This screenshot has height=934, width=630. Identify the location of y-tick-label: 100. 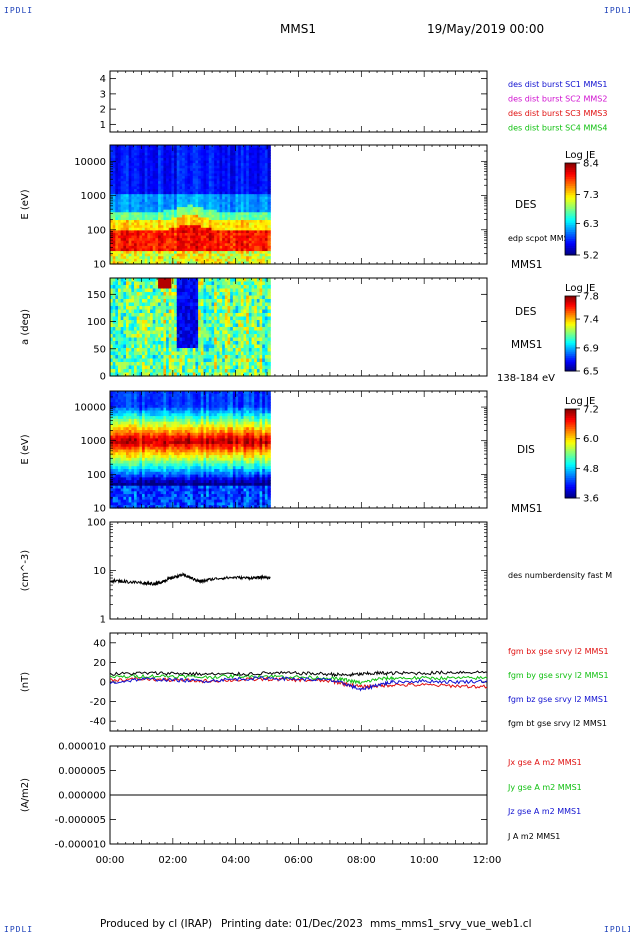
(96, 230).